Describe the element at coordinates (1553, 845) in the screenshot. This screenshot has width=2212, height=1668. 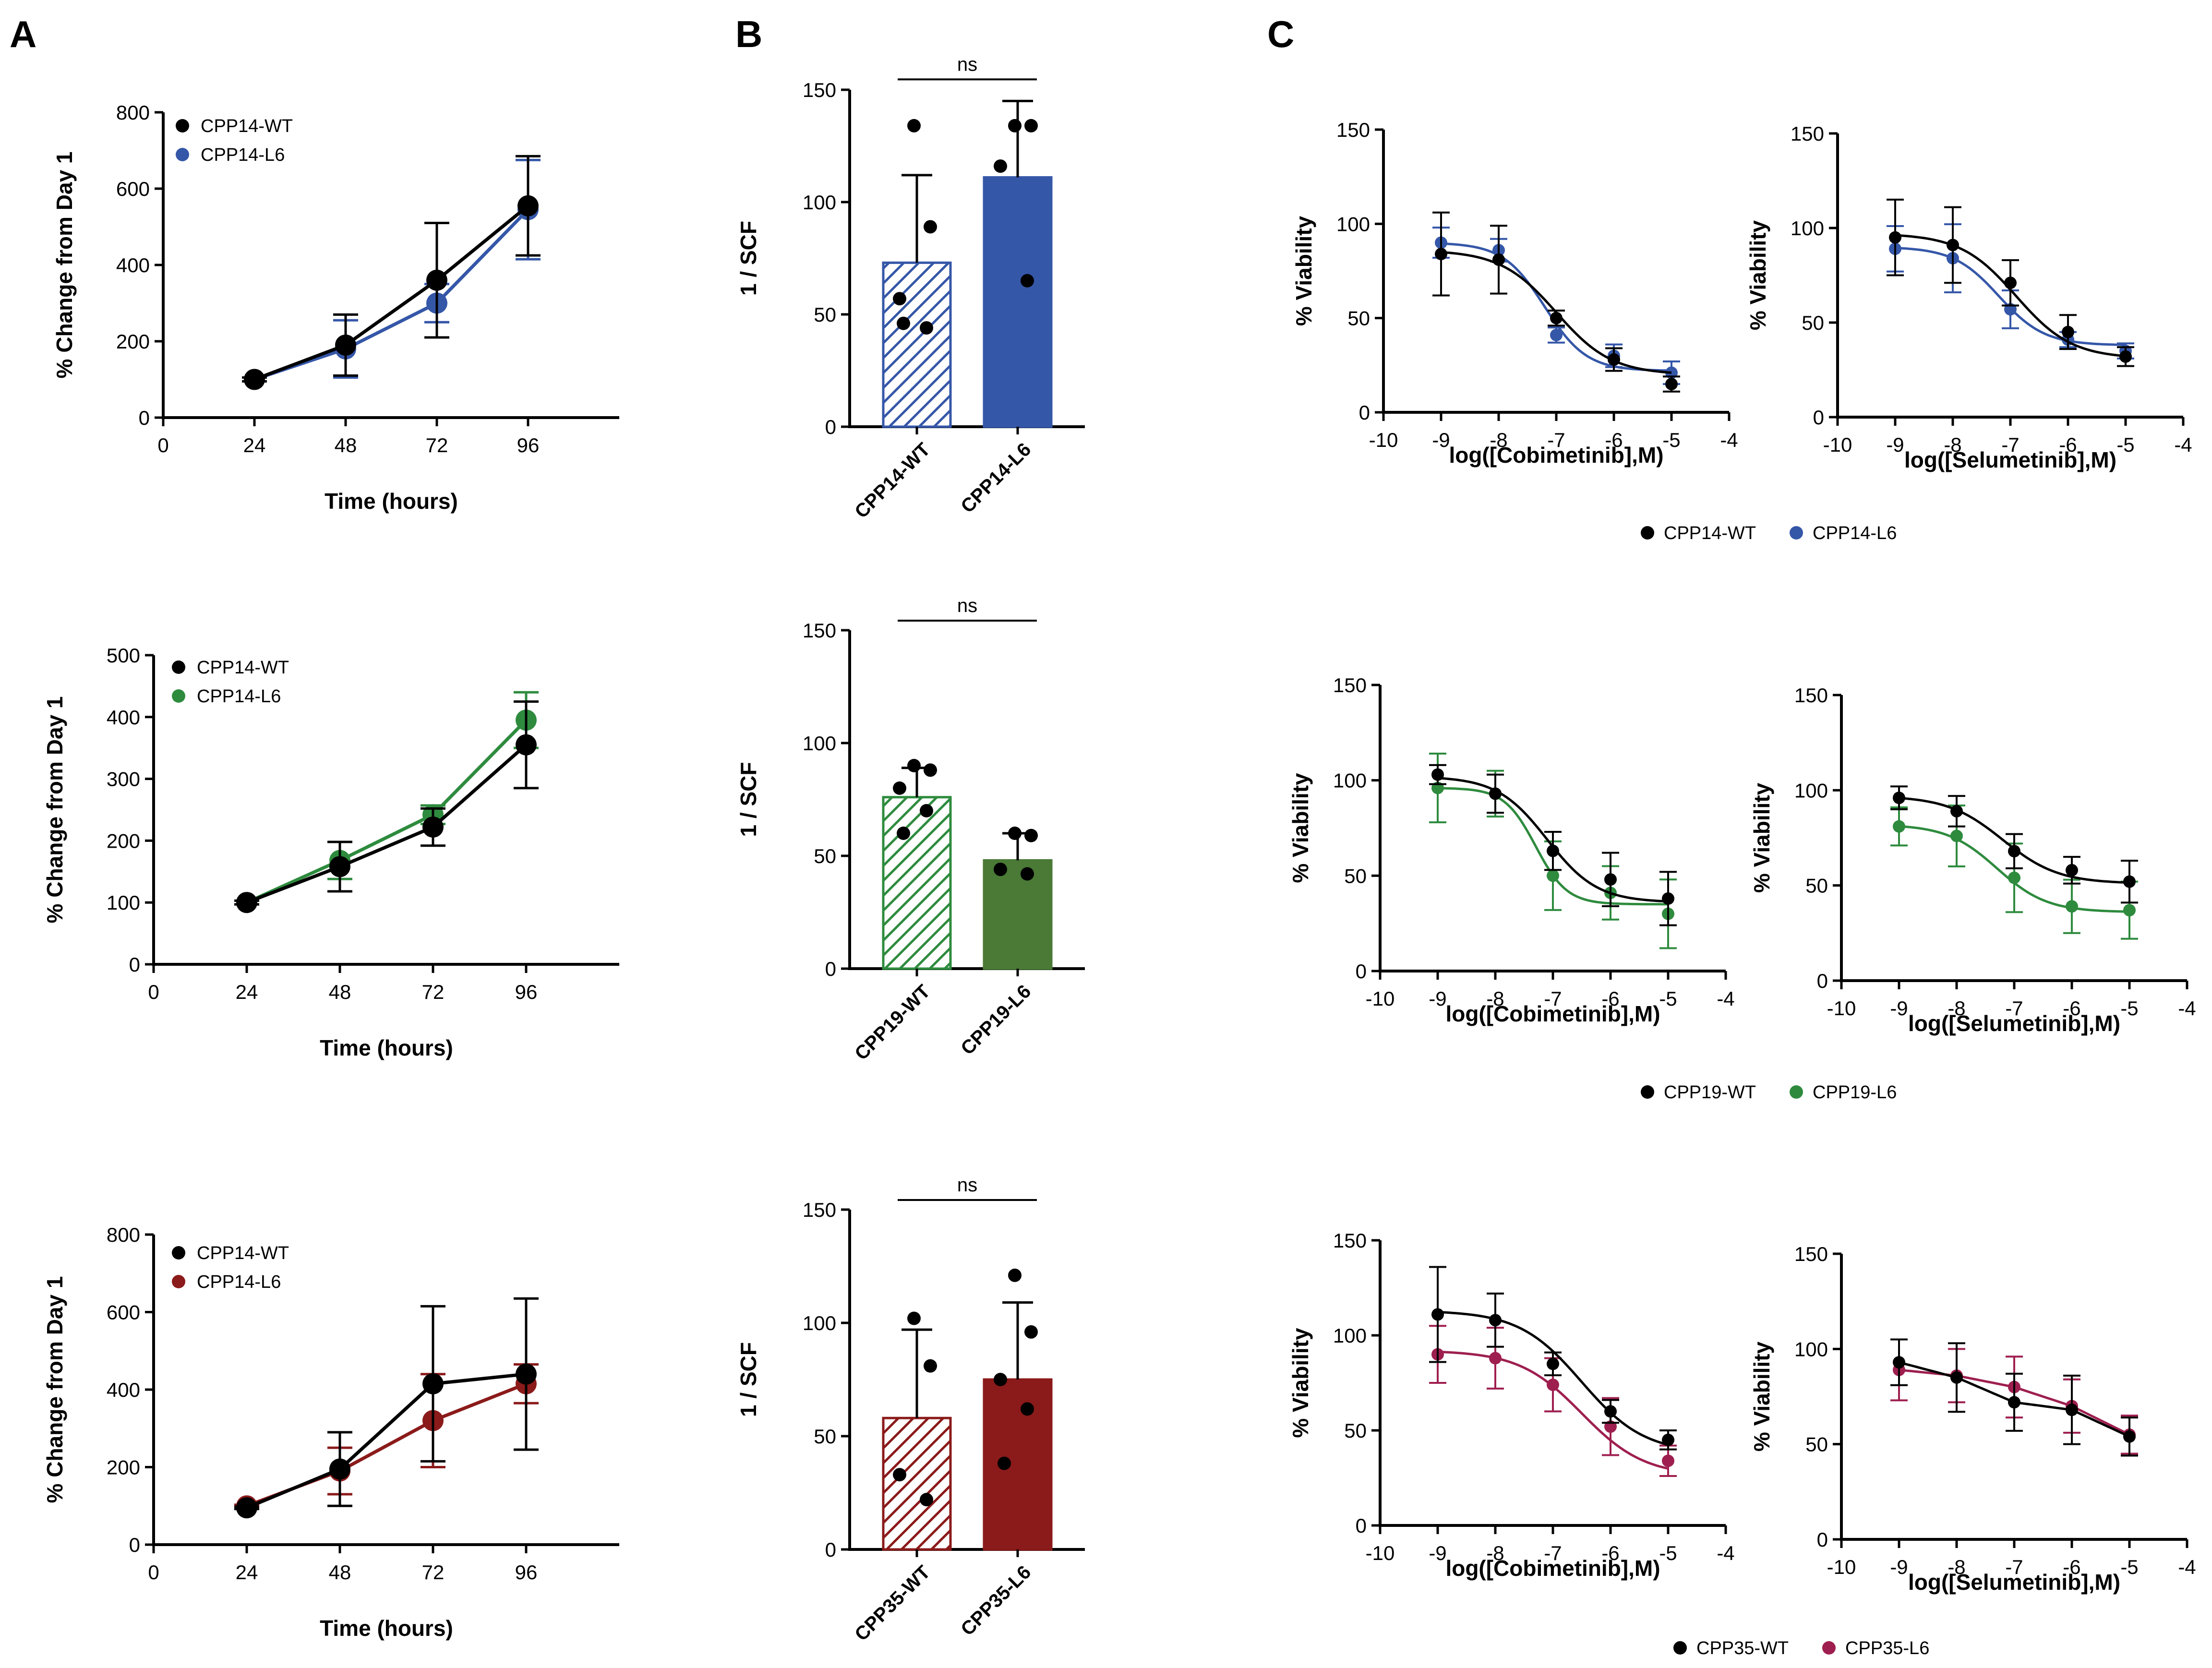
I see `series-CPP19-WT` at that location.